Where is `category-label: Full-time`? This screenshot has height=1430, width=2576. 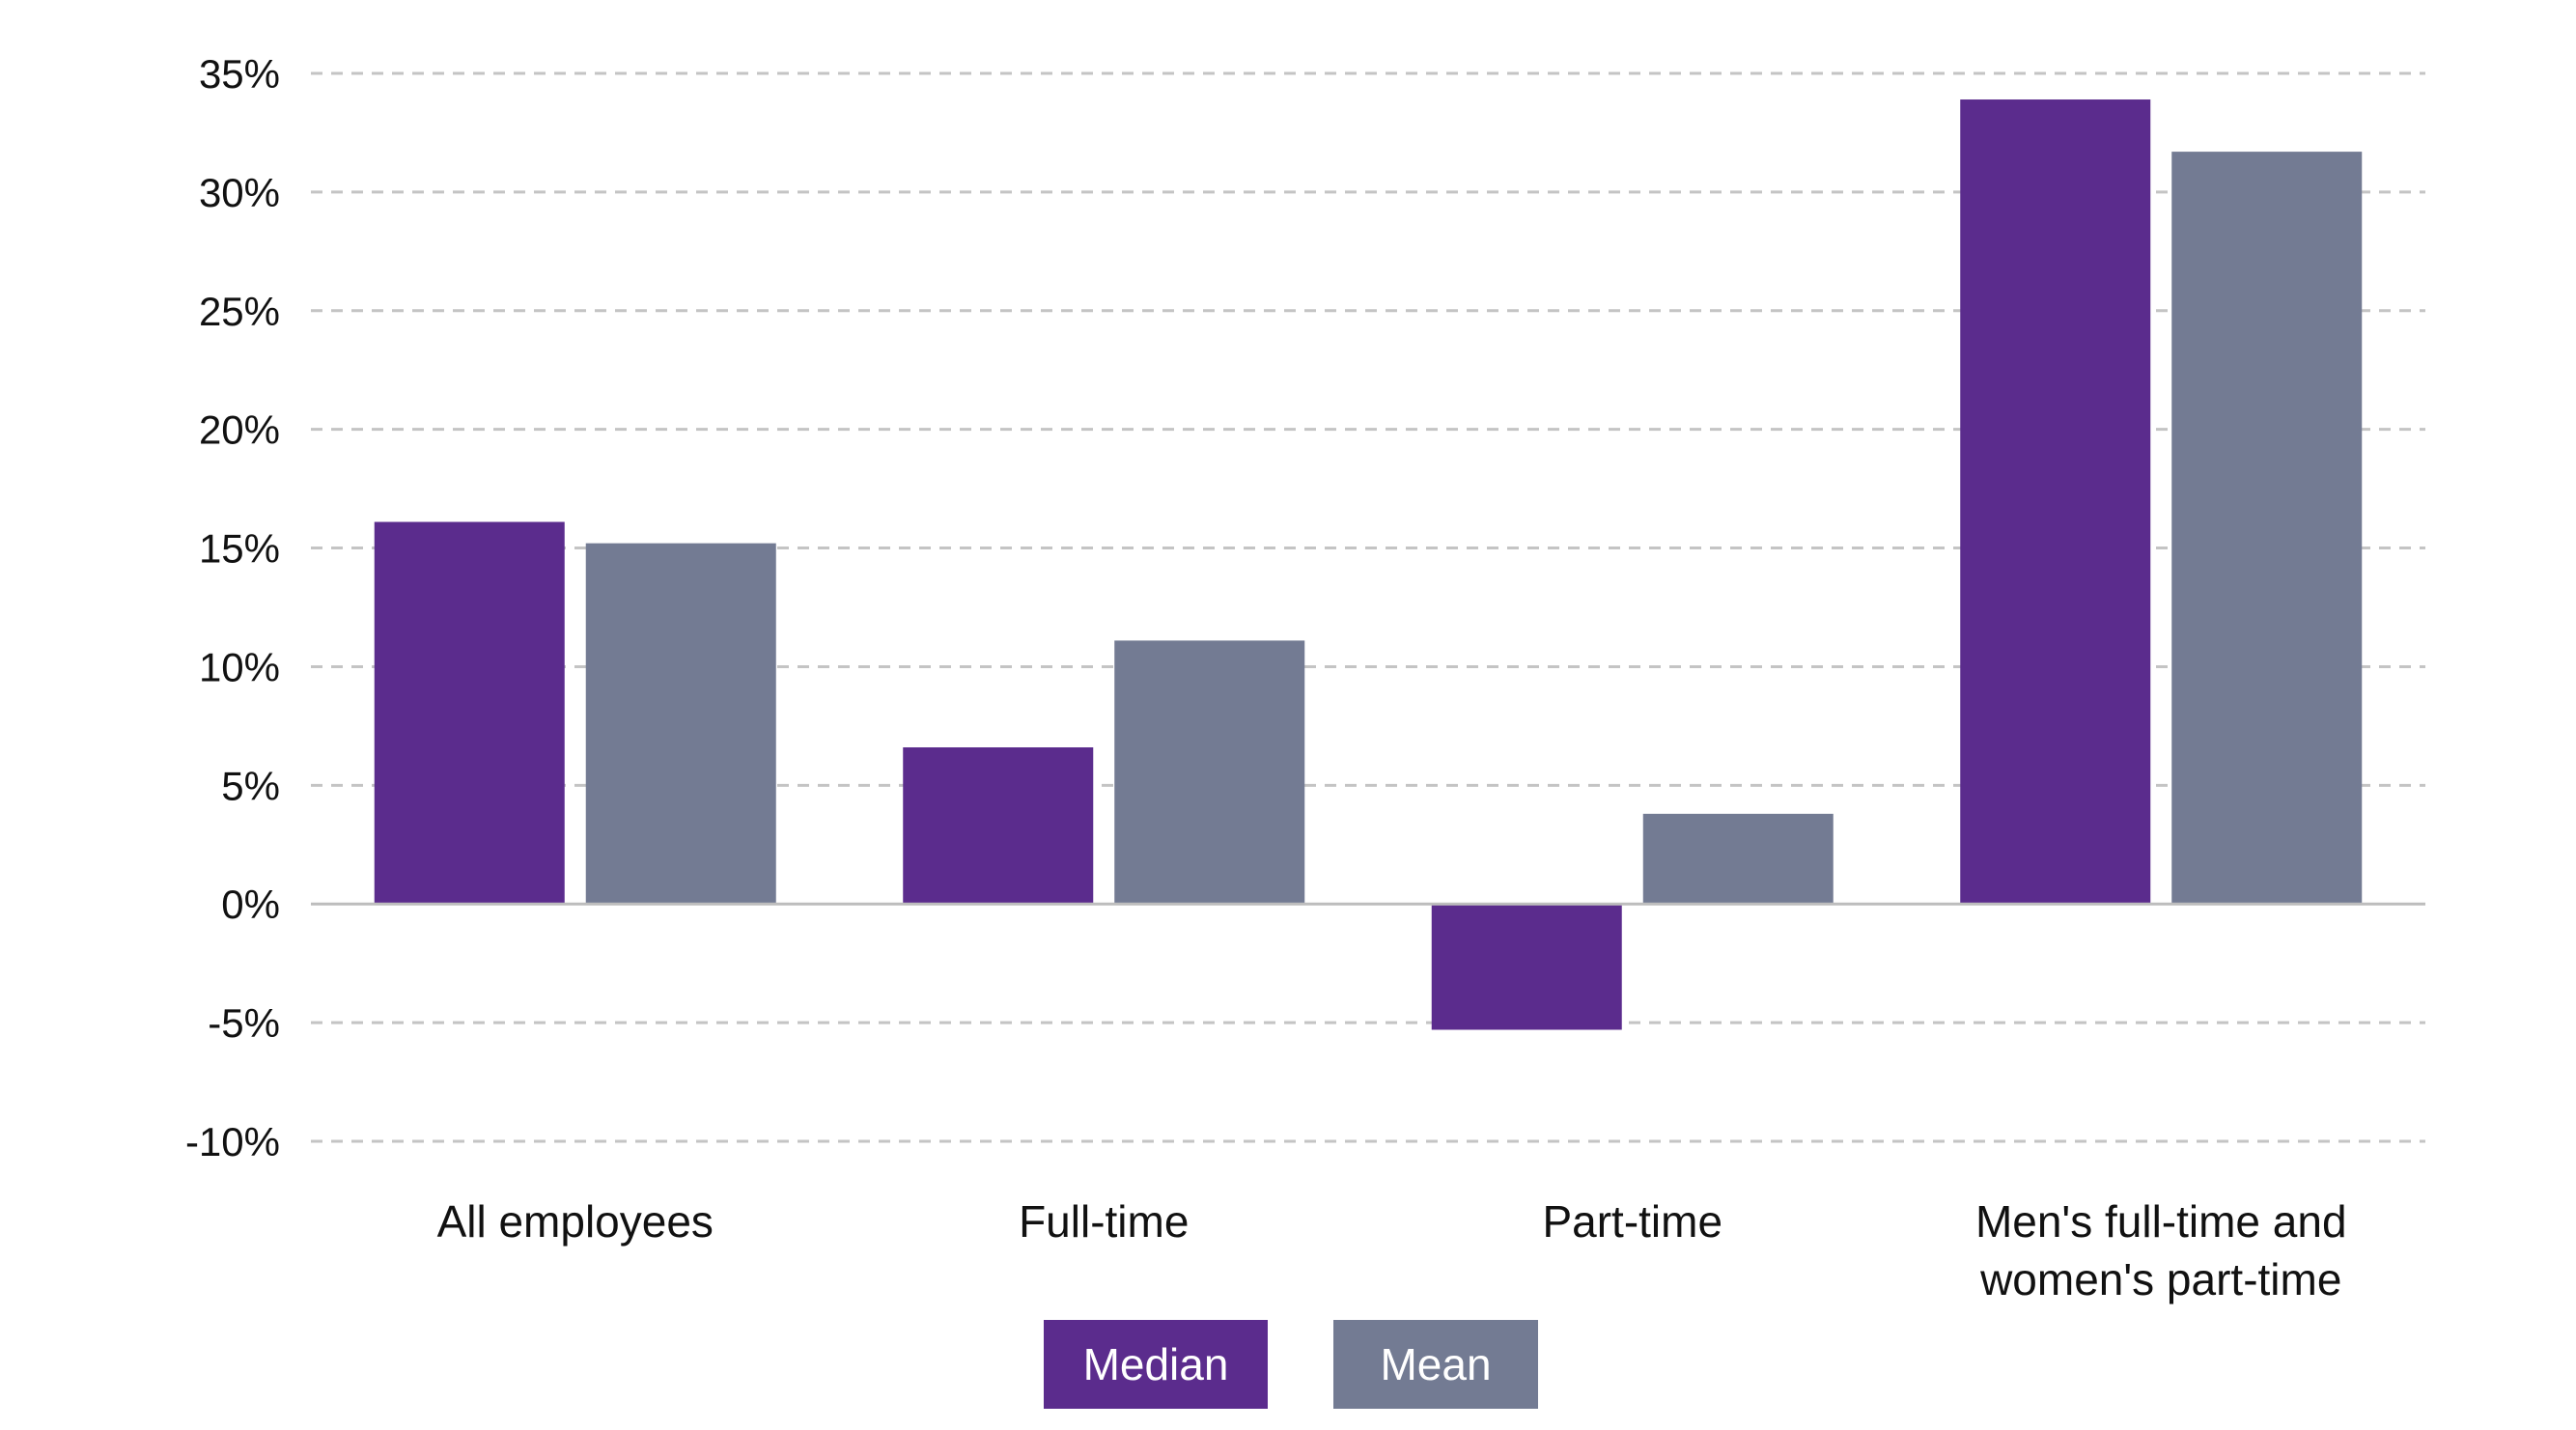 category-label: Full-time is located at coordinates (1104, 1221).